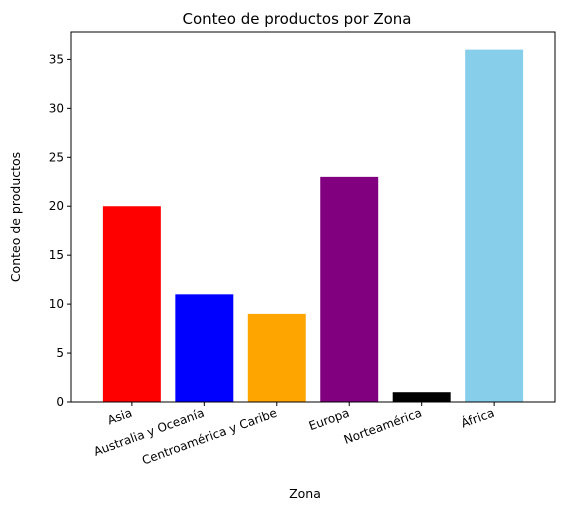  What do you see at coordinates (383, 426) in the screenshot?
I see `x-tick-label: Norteamérica` at bounding box center [383, 426].